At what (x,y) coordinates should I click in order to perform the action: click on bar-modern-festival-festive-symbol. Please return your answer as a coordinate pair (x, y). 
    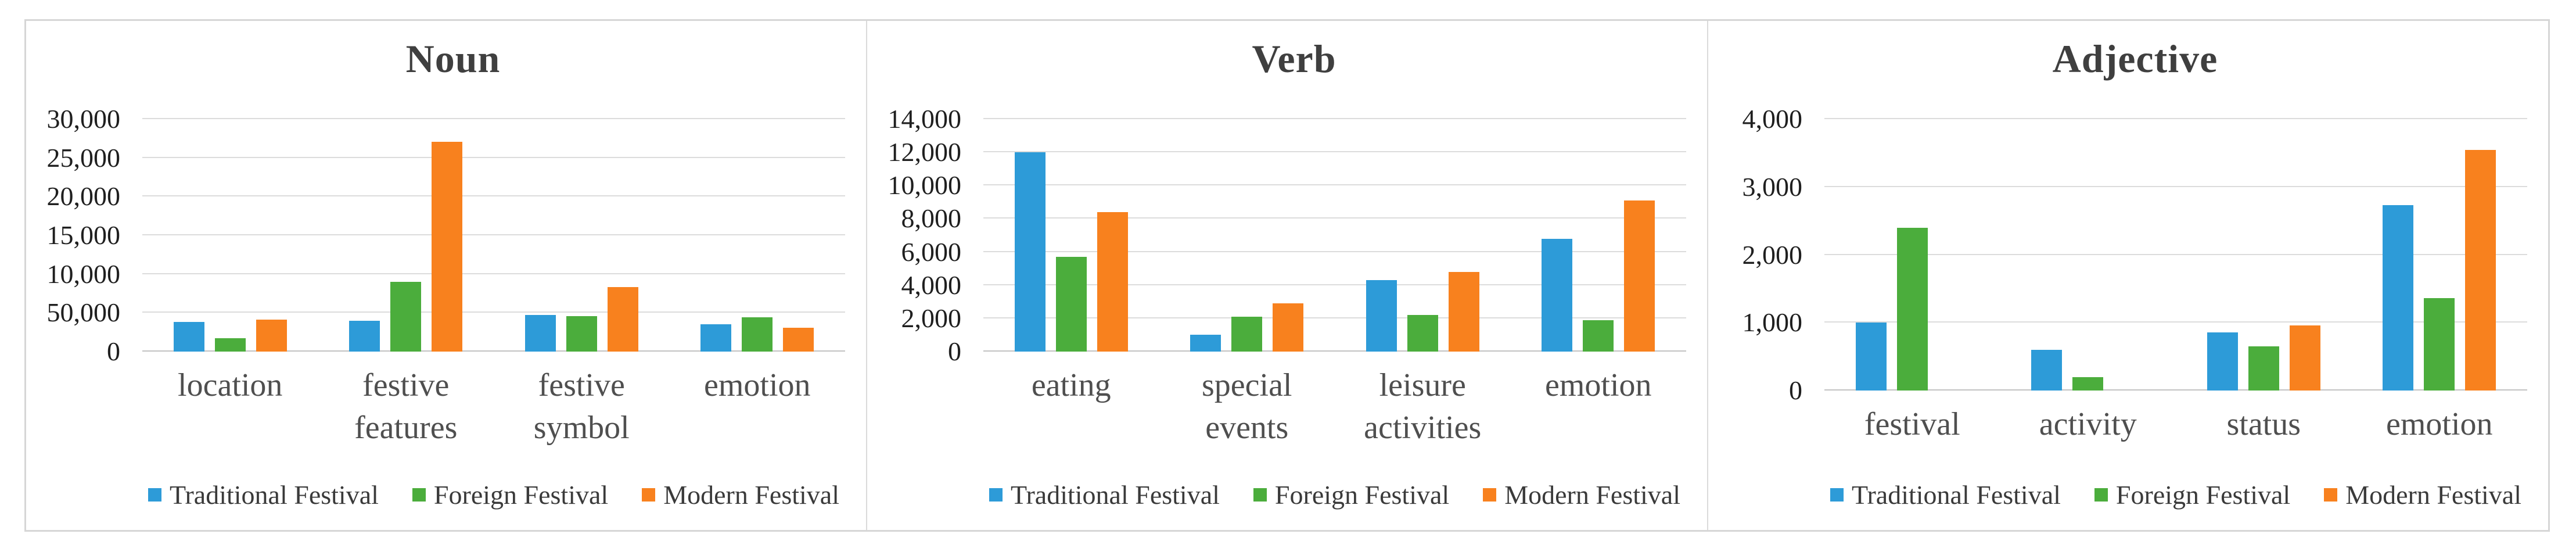
    Looking at the image, I should click on (623, 319).